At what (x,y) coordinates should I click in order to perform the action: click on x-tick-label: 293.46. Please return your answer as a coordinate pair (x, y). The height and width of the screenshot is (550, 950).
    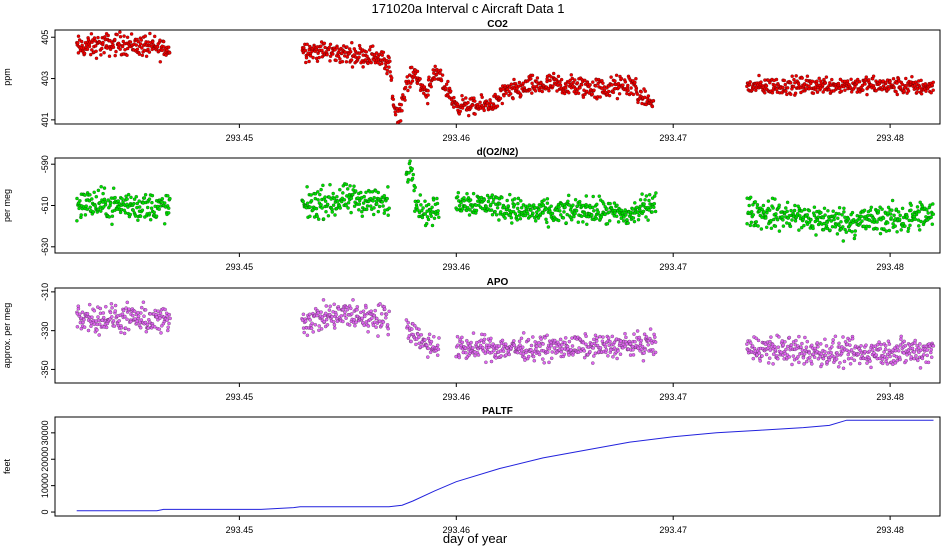
    Looking at the image, I should click on (457, 138).